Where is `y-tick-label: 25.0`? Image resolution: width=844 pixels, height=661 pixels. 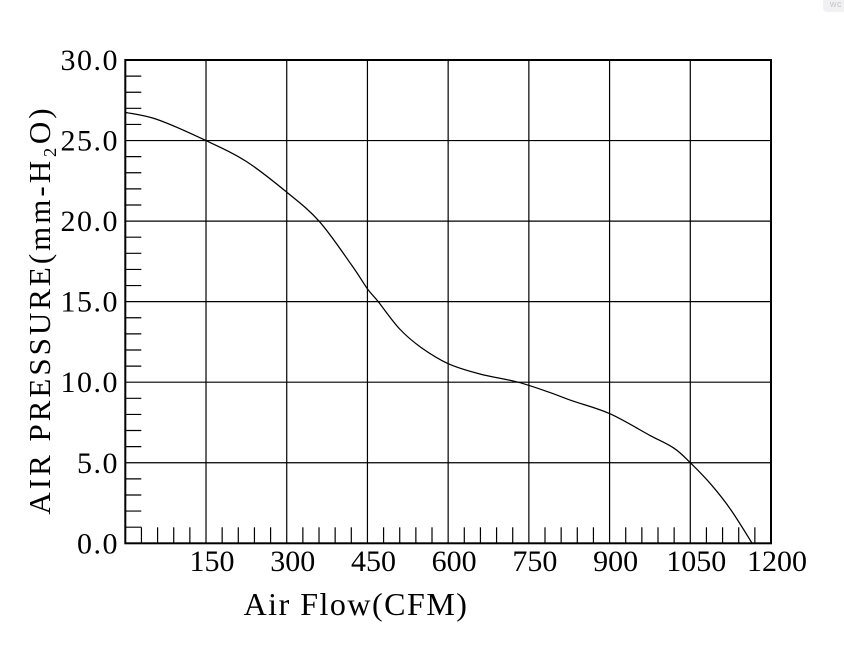 y-tick-label: 25.0 is located at coordinates (90, 141).